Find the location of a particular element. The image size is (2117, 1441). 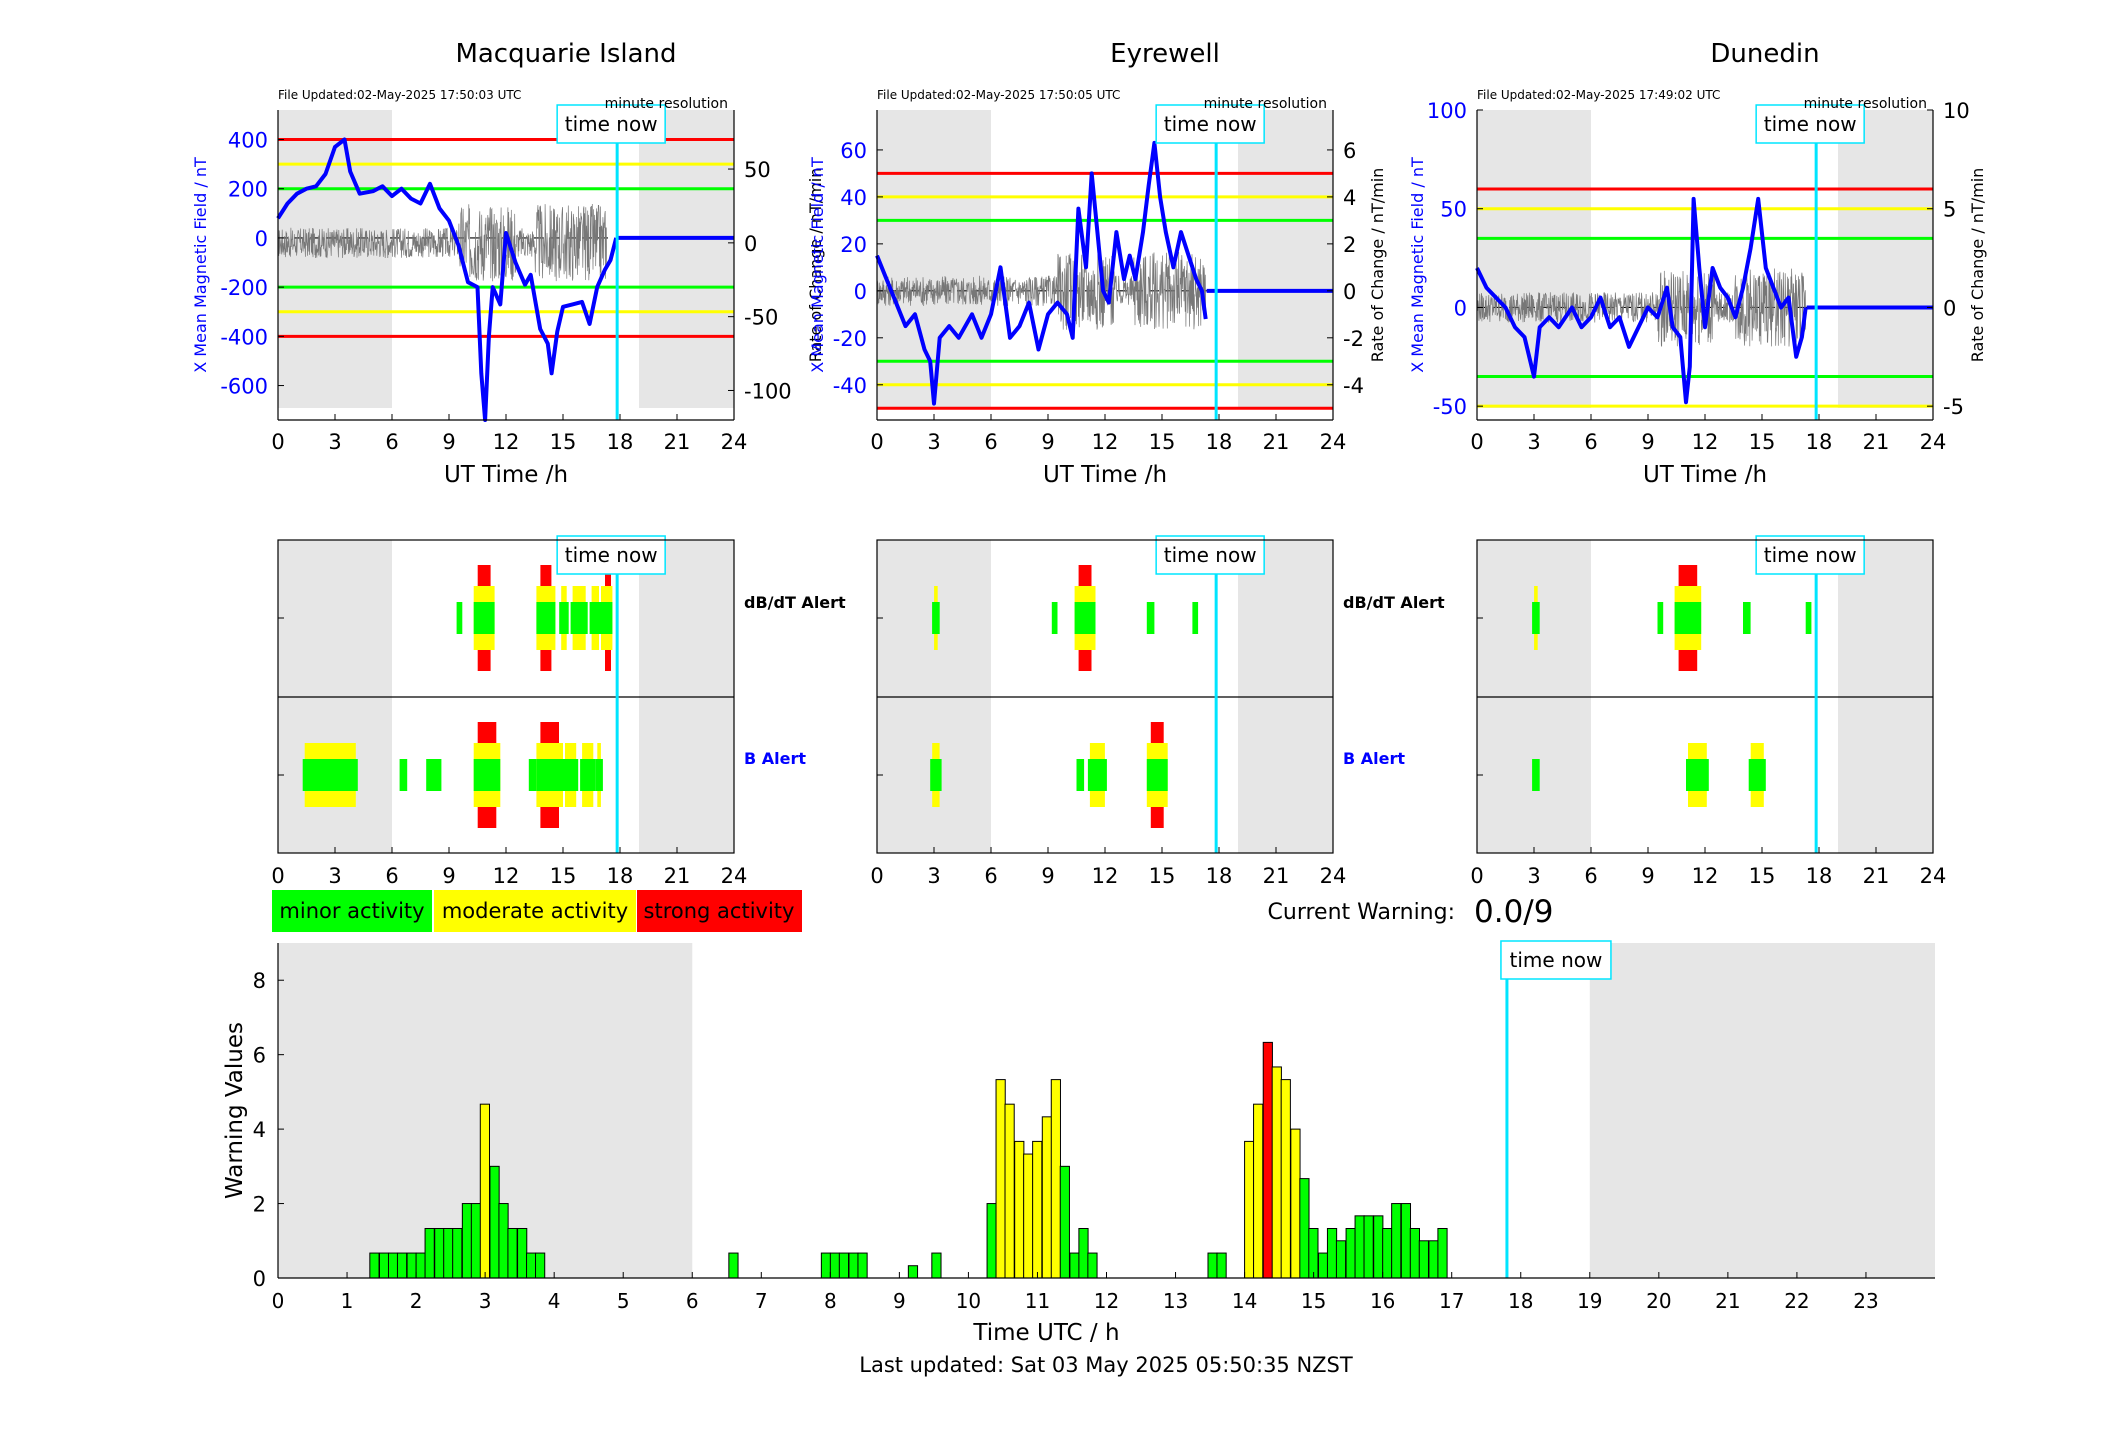

time-now-label: time now is located at coordinates (1210, 124).